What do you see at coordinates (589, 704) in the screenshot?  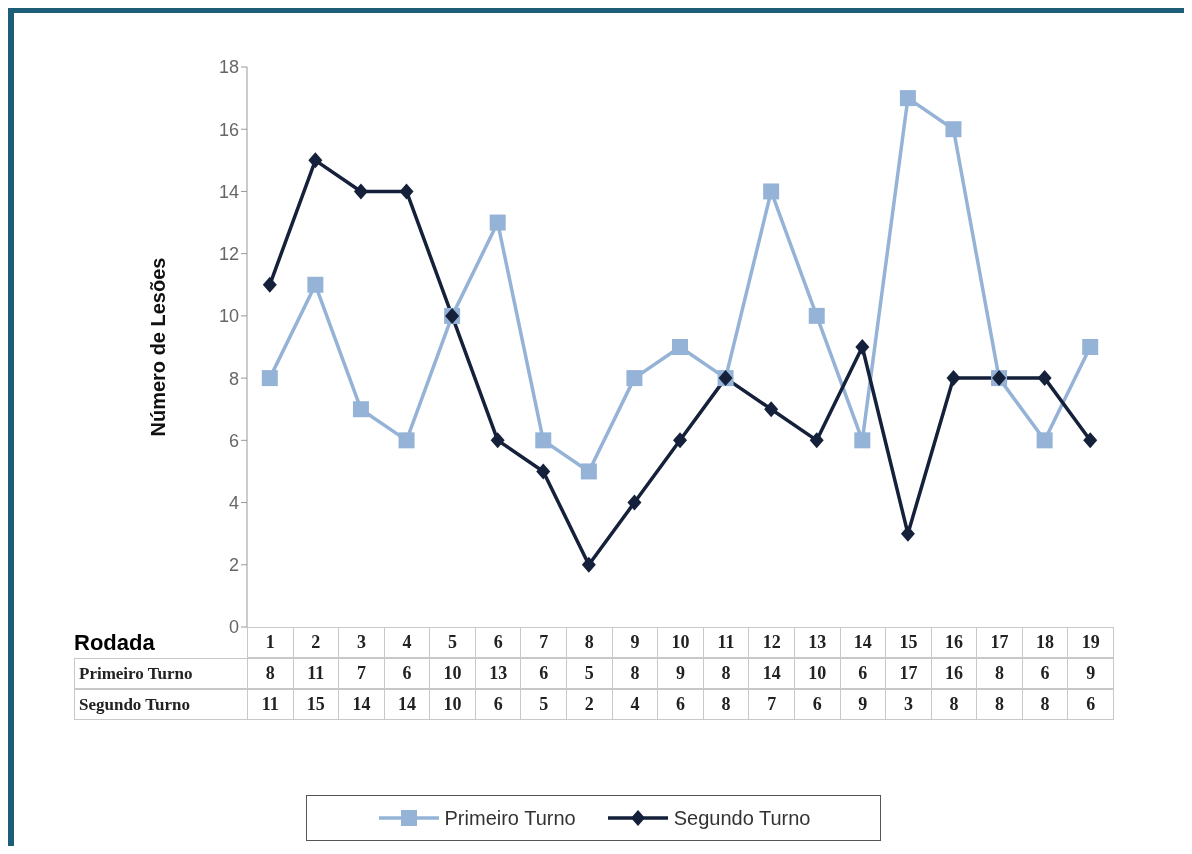 I see `data-label: 2` at bounding box center [589, 704].